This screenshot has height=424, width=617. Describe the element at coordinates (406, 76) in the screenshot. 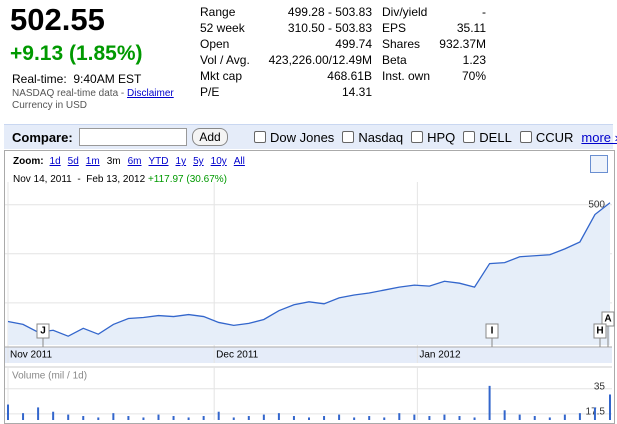

I see `stat-label: Inst. own` at that location.